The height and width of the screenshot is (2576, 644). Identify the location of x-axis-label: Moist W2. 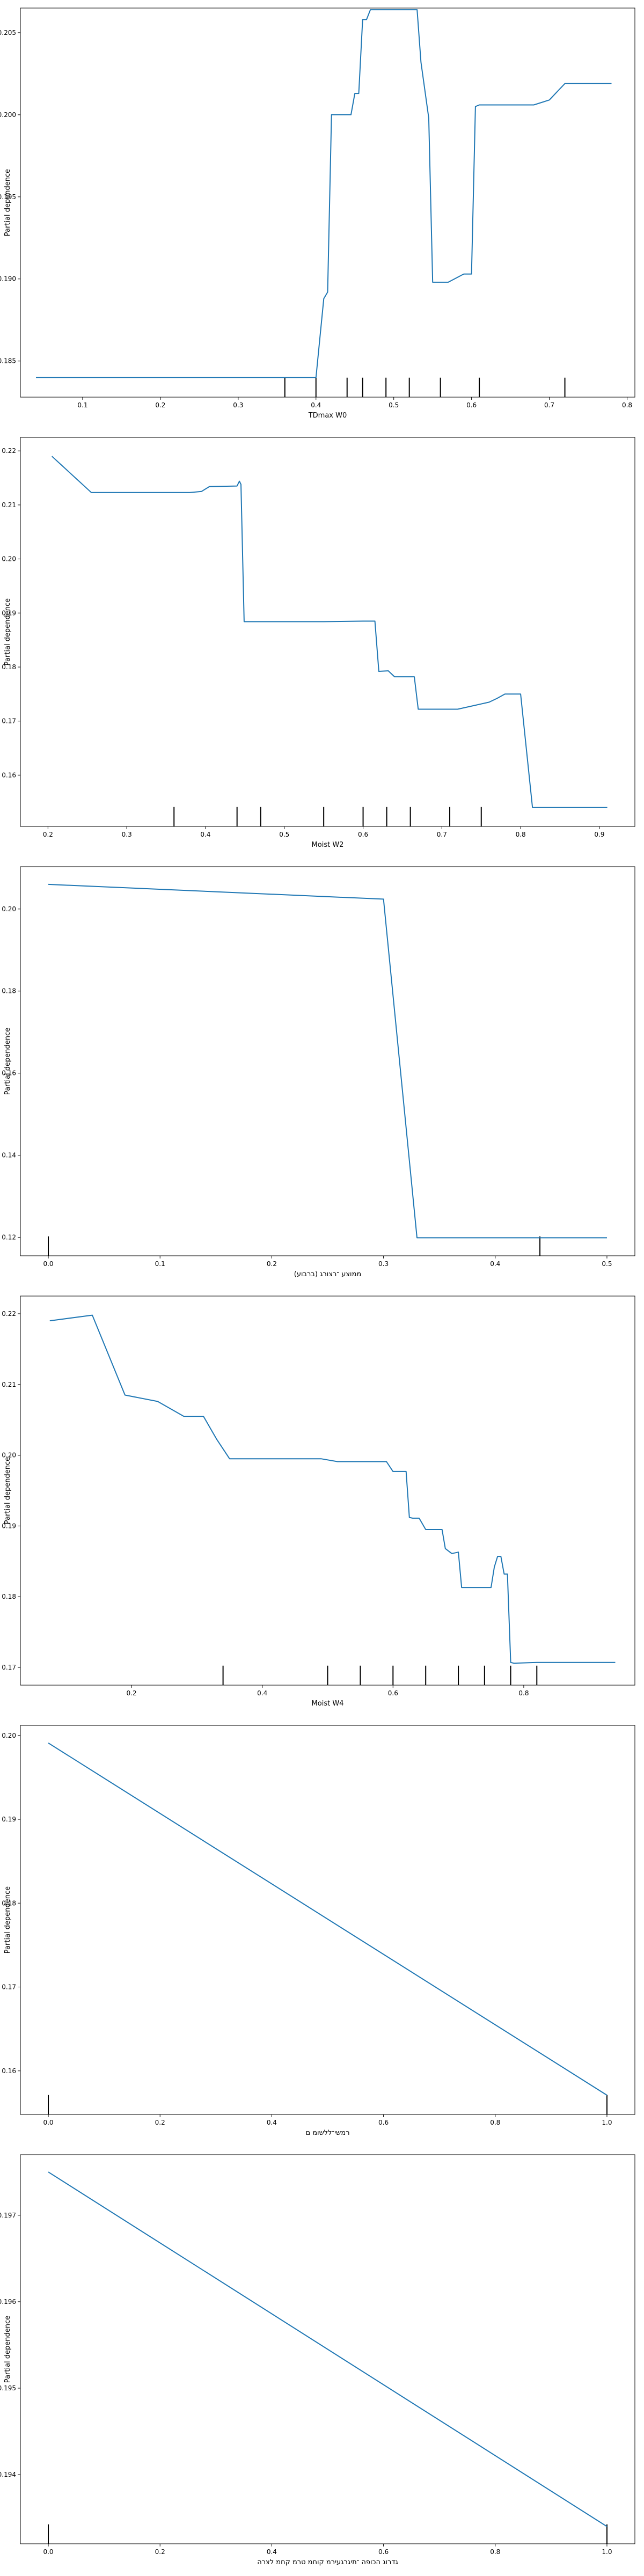
(328, 845).